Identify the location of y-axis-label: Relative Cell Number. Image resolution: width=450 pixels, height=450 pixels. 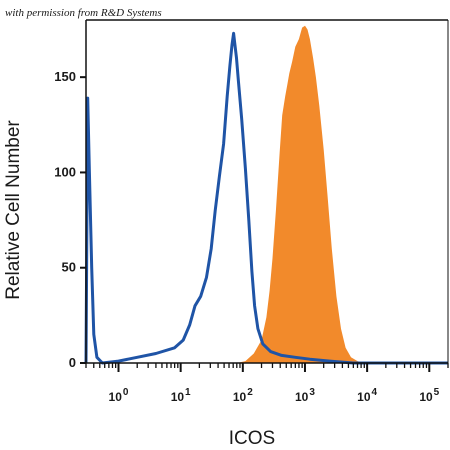
(13, 210).